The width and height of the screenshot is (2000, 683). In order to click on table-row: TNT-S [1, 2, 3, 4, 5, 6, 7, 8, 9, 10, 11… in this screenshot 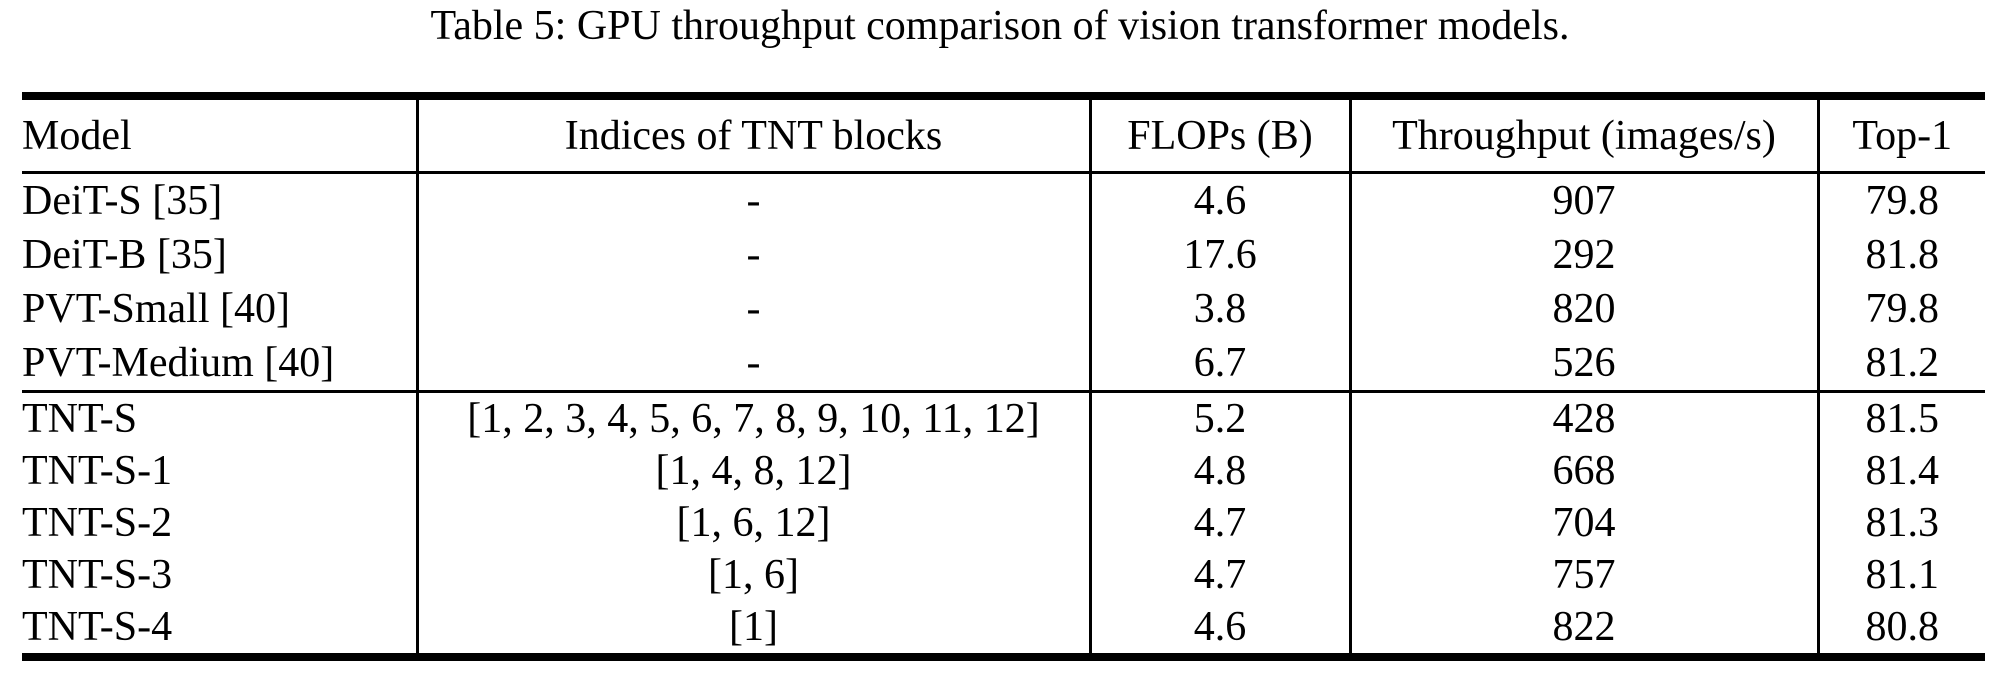, I will do `click(1003, 418)`.